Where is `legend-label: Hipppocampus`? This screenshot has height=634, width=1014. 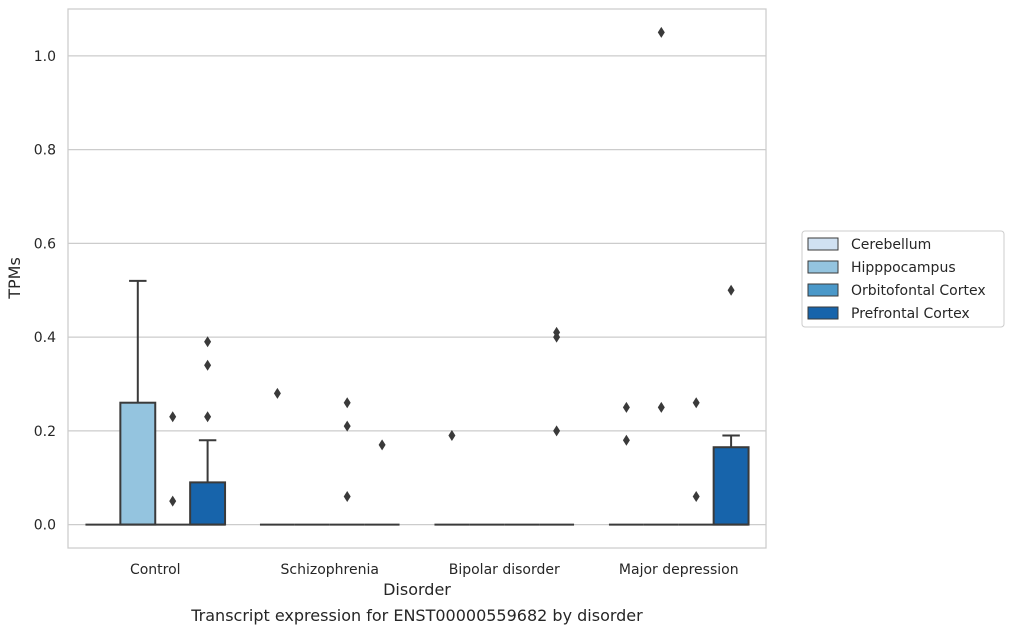 legend-label: Hipppocampus is located at coordinates (903, 268).